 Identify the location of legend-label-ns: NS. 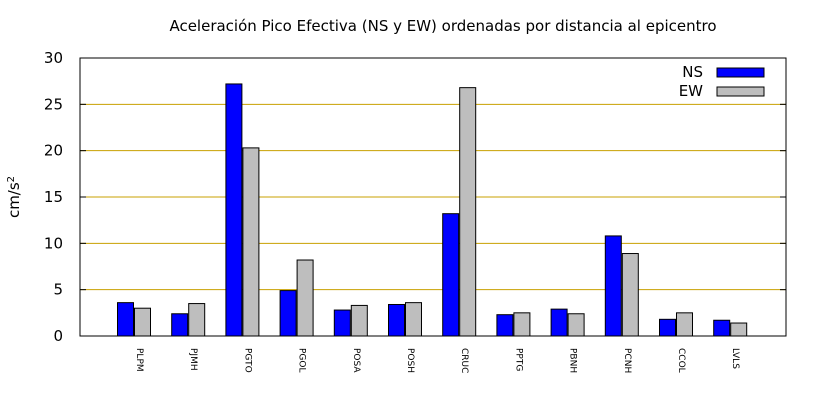
(692, 72).